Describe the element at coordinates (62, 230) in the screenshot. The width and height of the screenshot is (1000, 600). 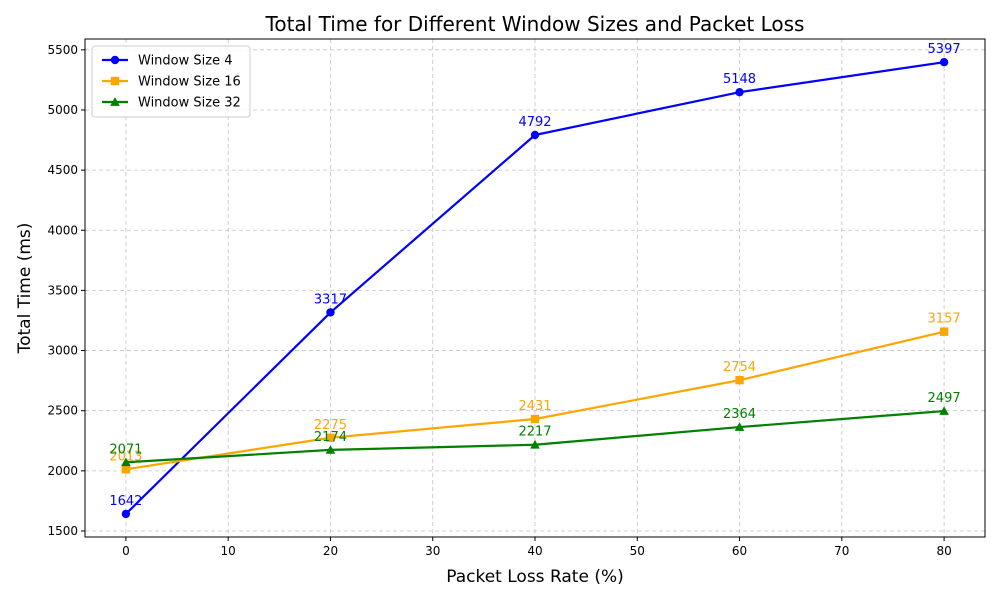
I see `y-tick-label: 4000` at that location.